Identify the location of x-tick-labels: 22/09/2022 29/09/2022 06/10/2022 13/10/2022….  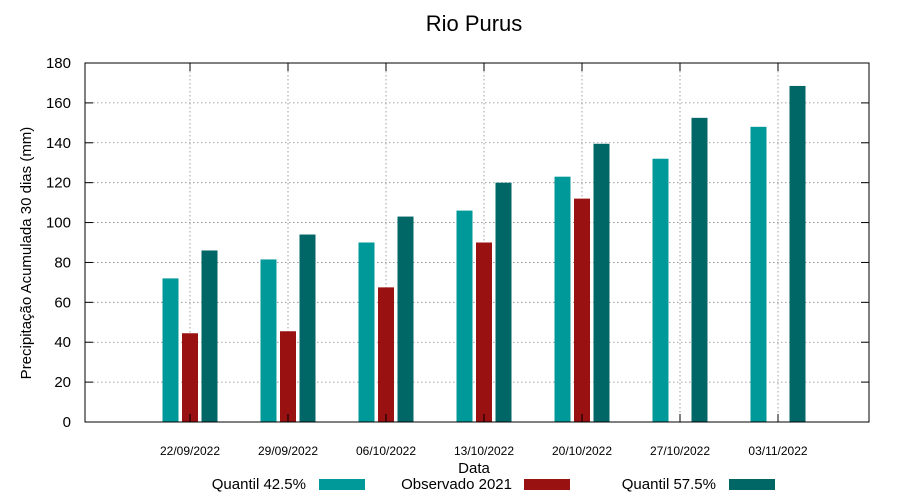
(484, 451).